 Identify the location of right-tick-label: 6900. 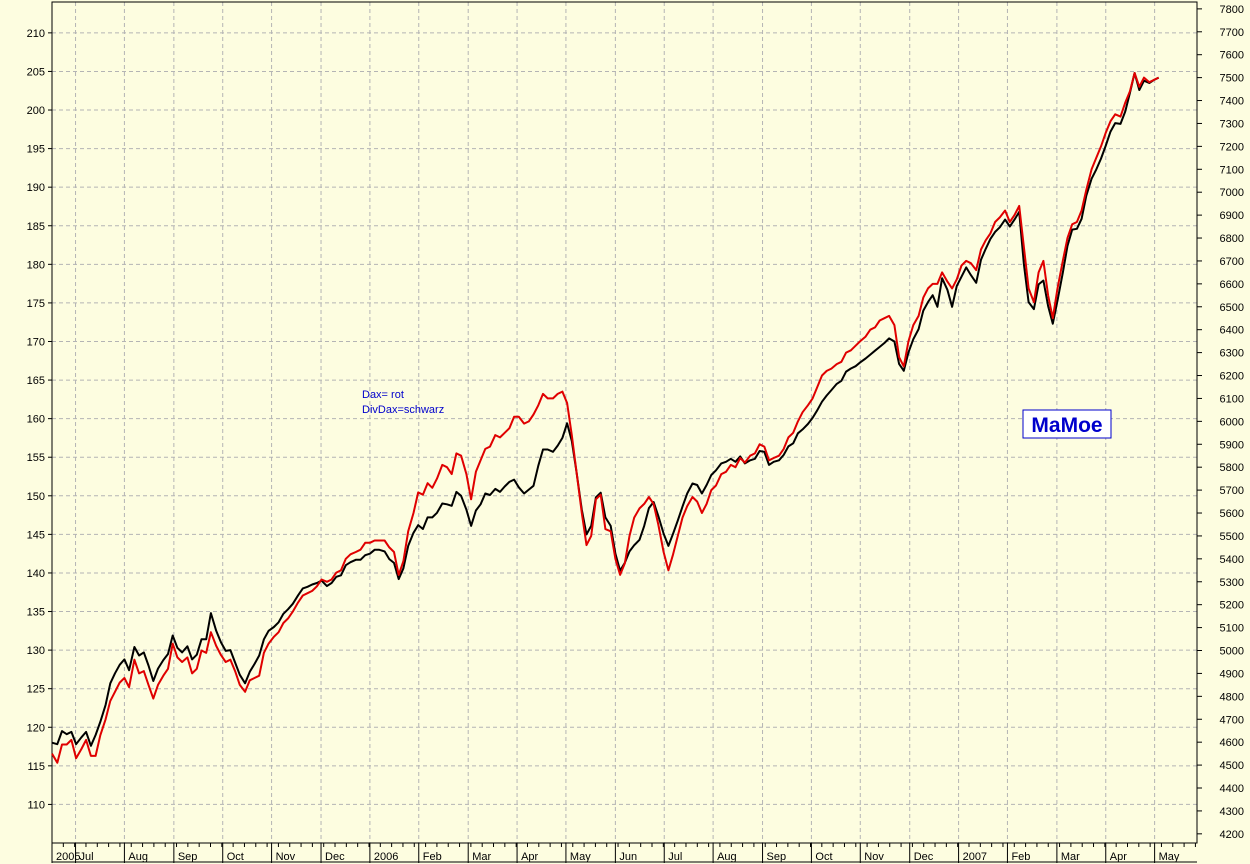
(1232, 216).